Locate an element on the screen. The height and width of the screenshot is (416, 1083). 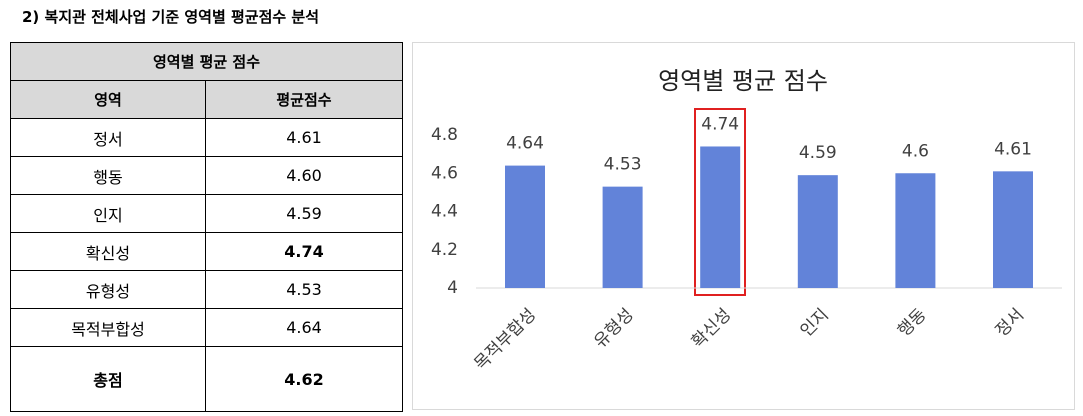
x-tick-label: 행동 is located at coordinates (912, 323).